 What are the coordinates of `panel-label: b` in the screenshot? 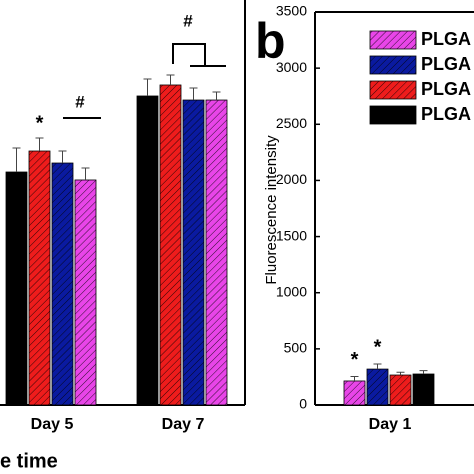 It's located at (270, 41).